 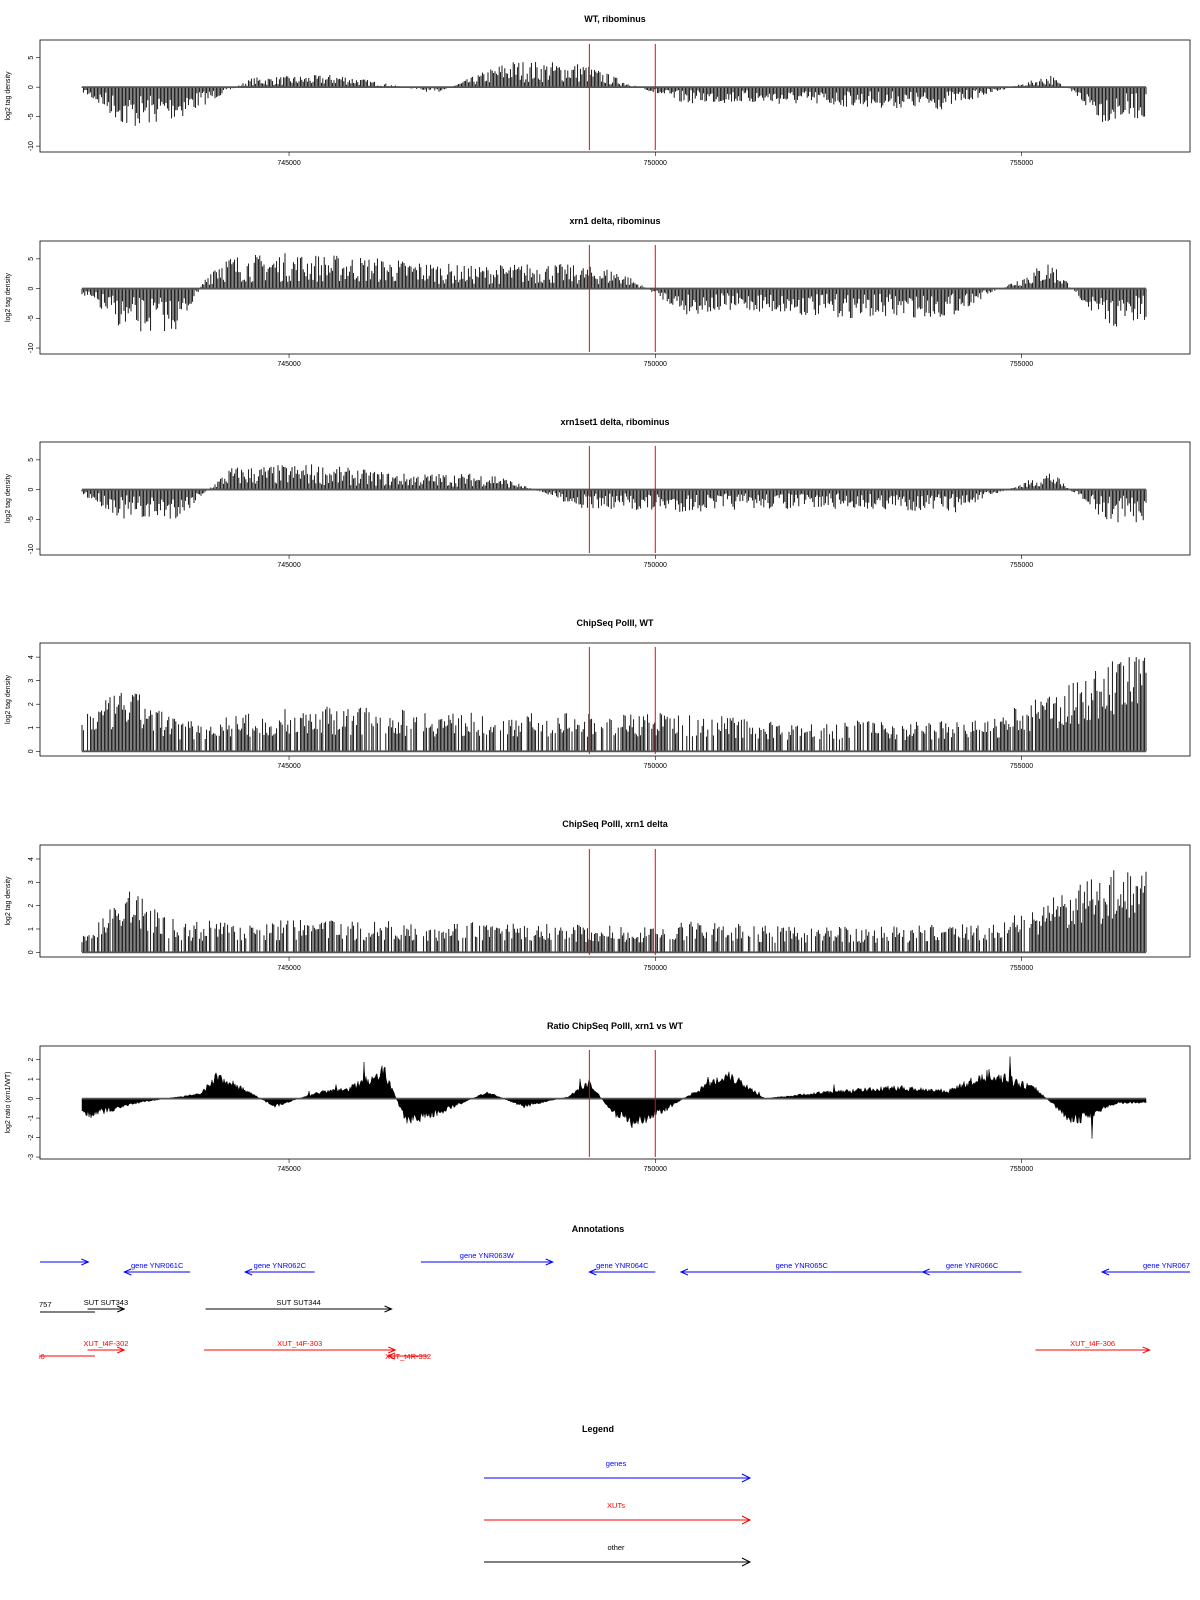 What do you see at coordinates (106, 1302) in the screenshot?
I see `feature-label: SUT SUT343` at bounding box center [106, 1302].